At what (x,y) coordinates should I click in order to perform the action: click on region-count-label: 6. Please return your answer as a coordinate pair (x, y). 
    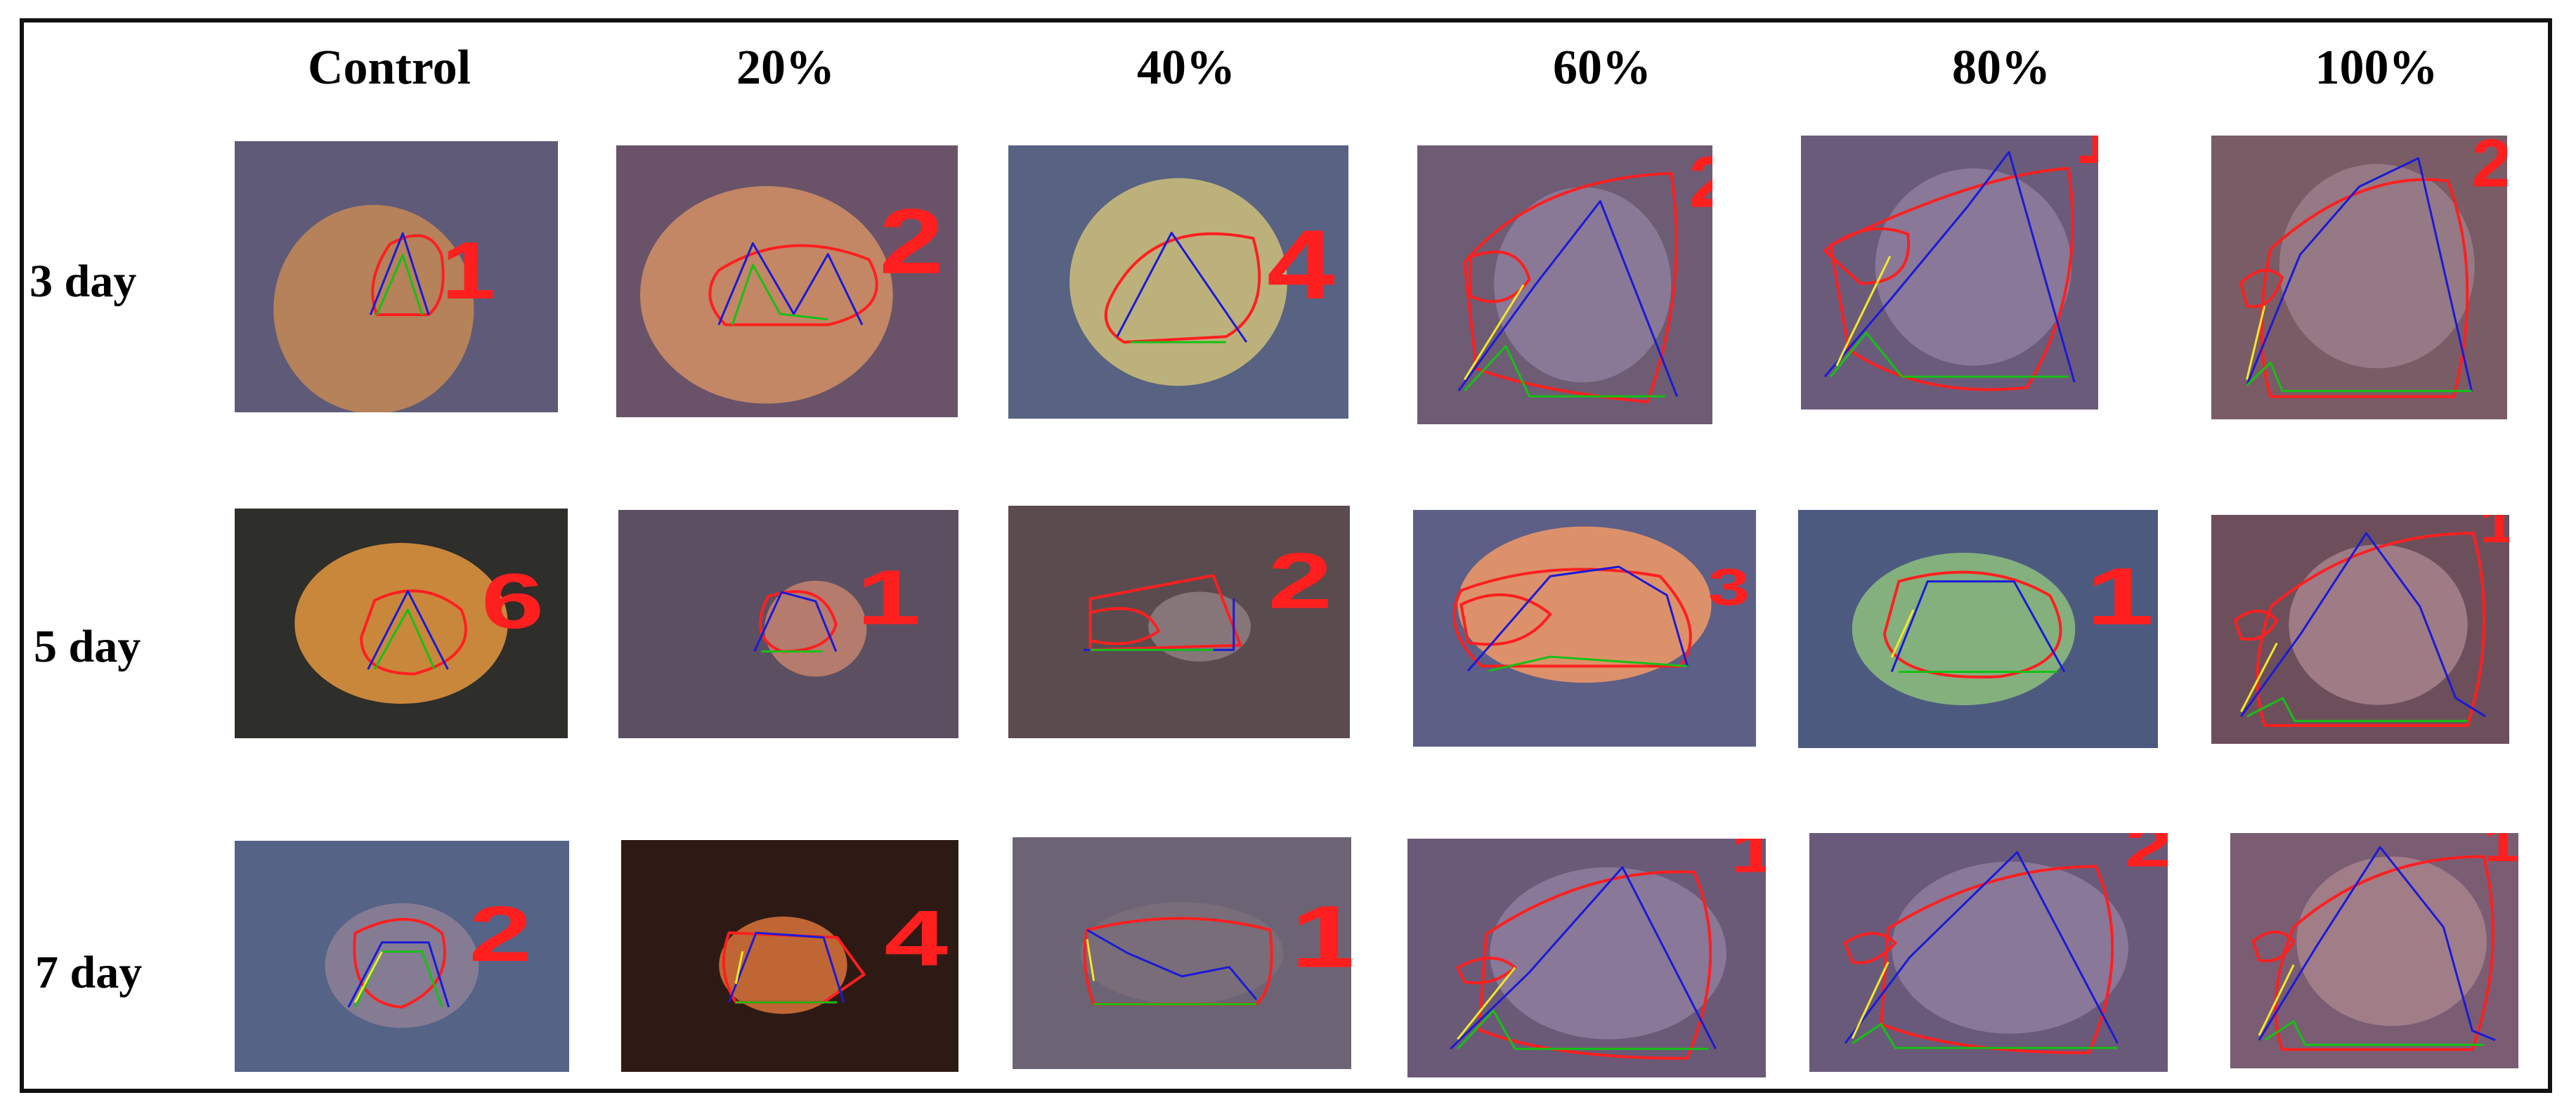
    Looking at the image, I should click on (513, 602).